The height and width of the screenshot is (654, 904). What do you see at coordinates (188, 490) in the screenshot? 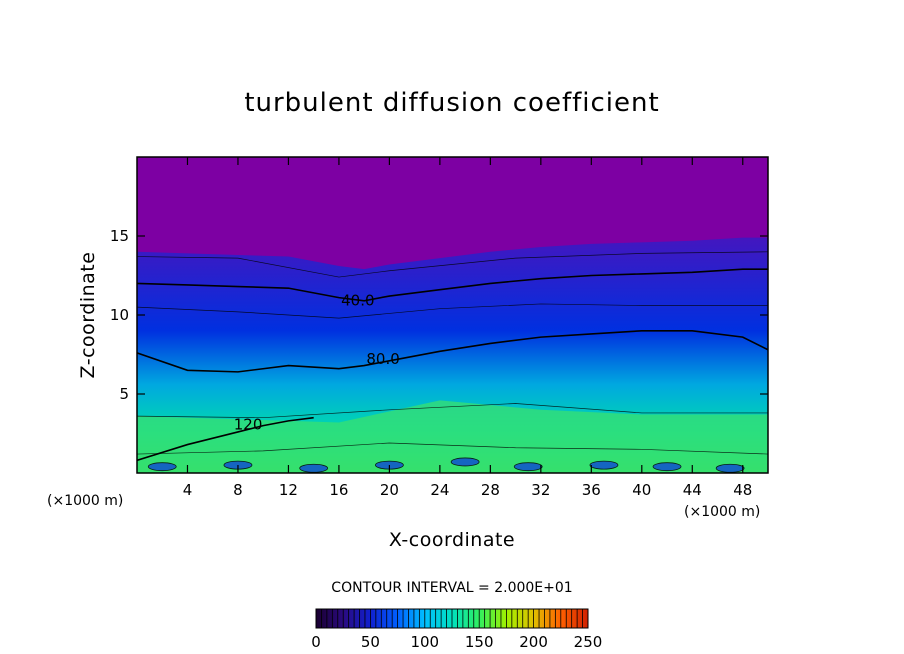
I see `x-tick-label: 4` at bounding box center [188, 490].